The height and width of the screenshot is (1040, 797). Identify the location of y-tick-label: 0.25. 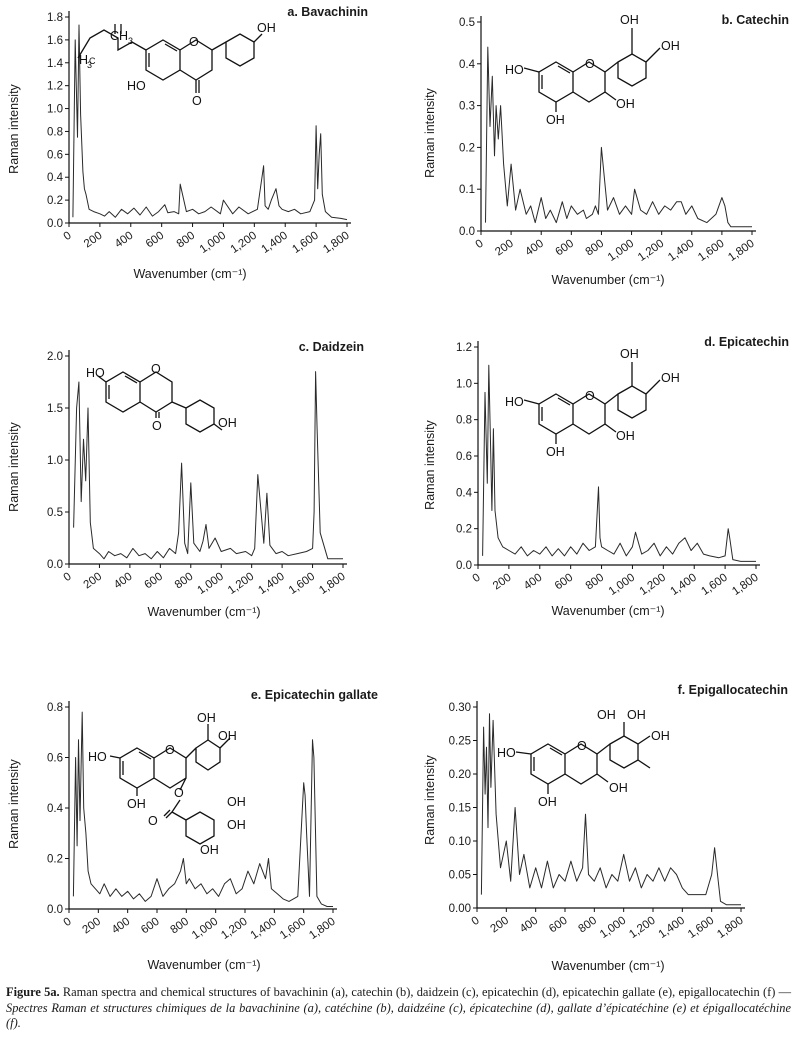
(460, 742).